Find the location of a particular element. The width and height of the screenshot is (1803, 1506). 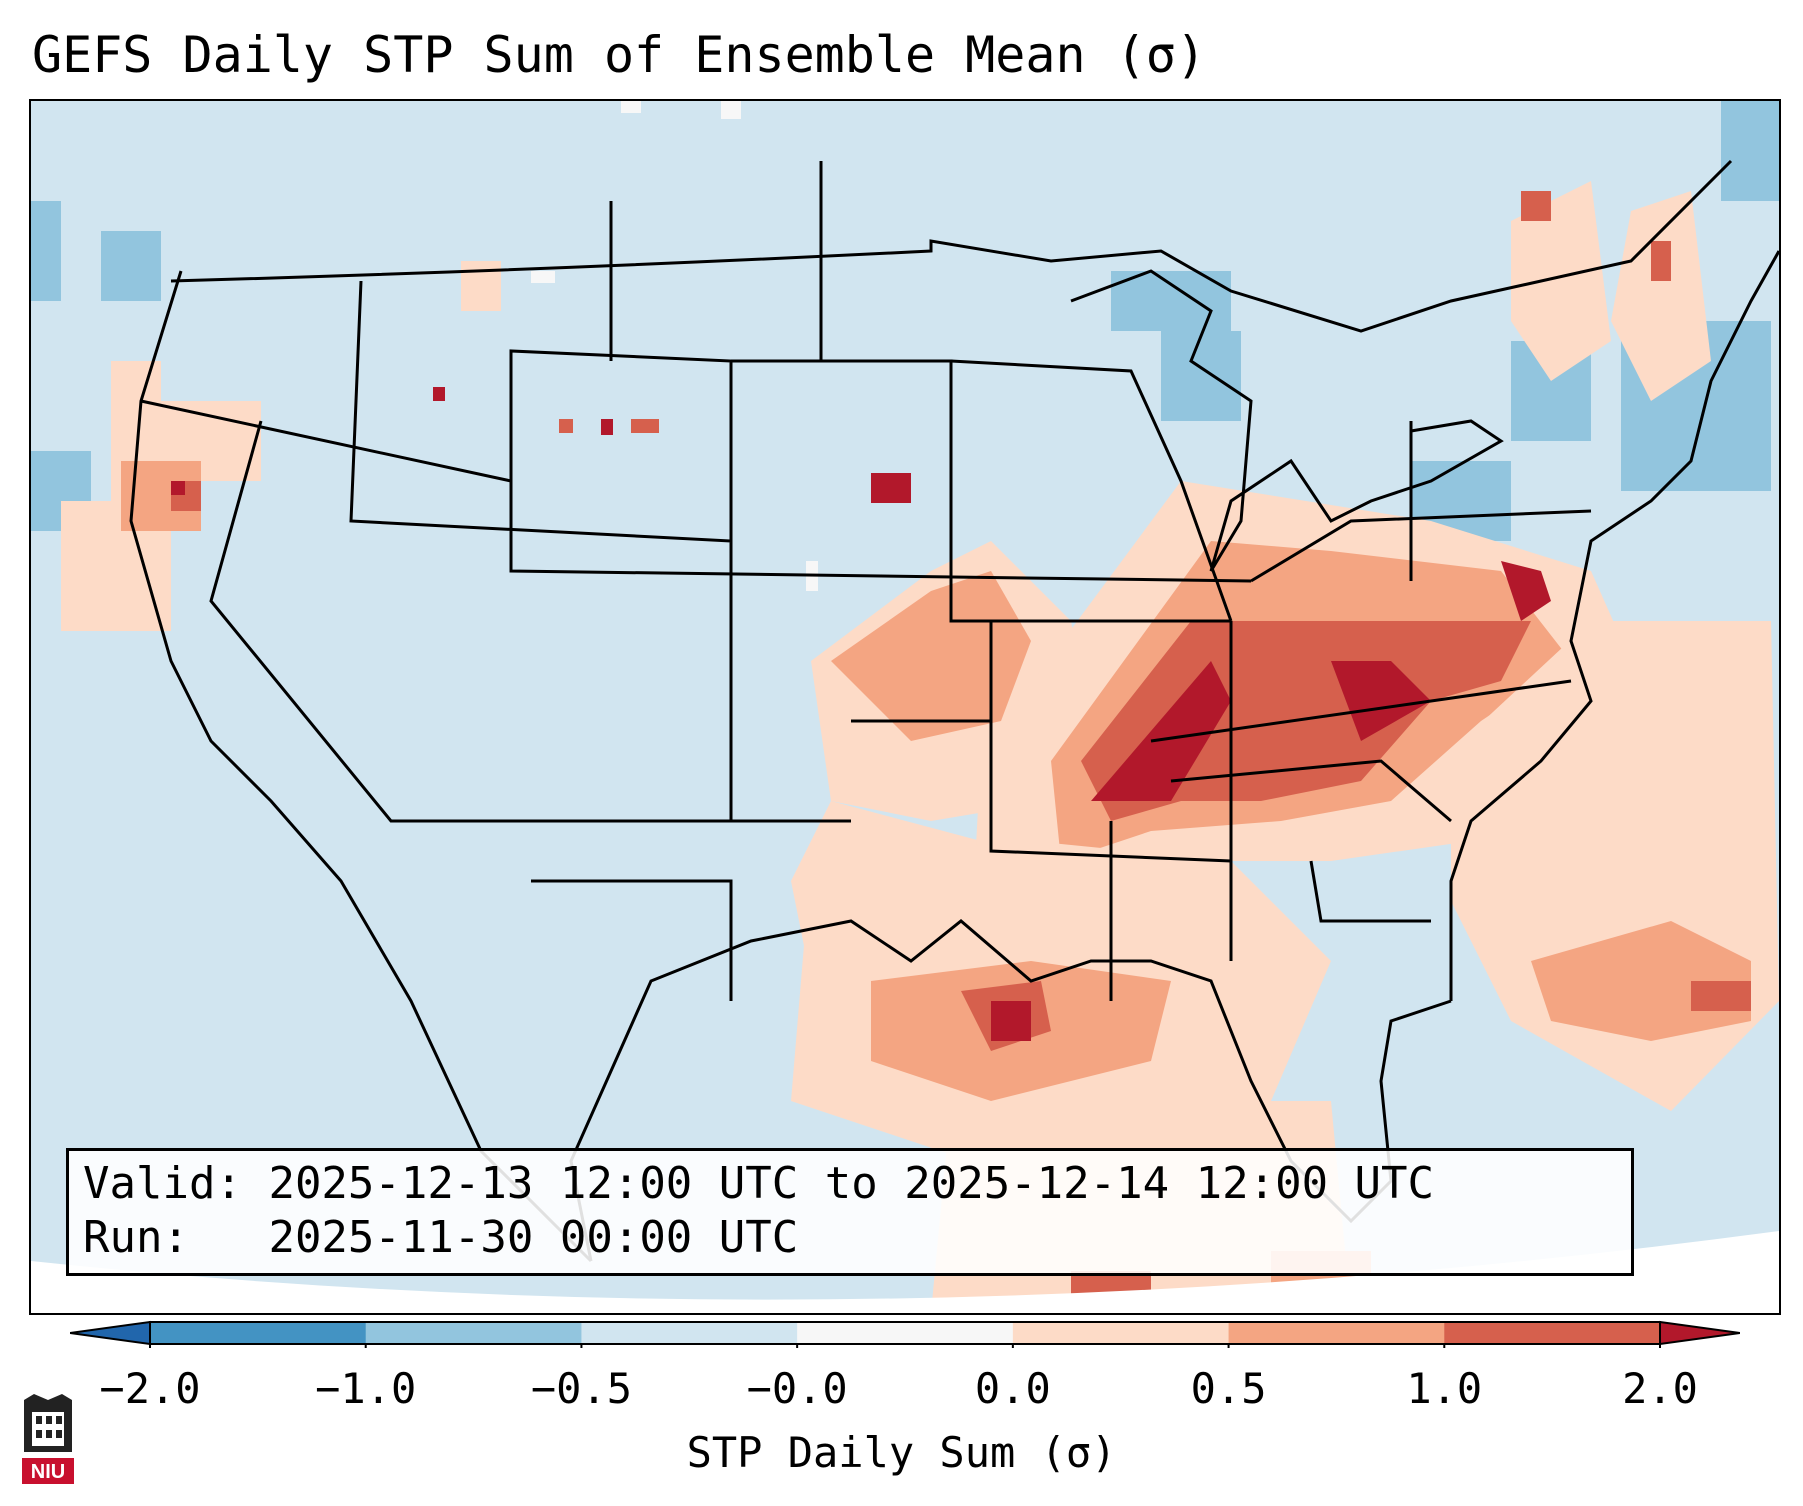

valid-label: Valid: is located at coordinates (162, 1183).